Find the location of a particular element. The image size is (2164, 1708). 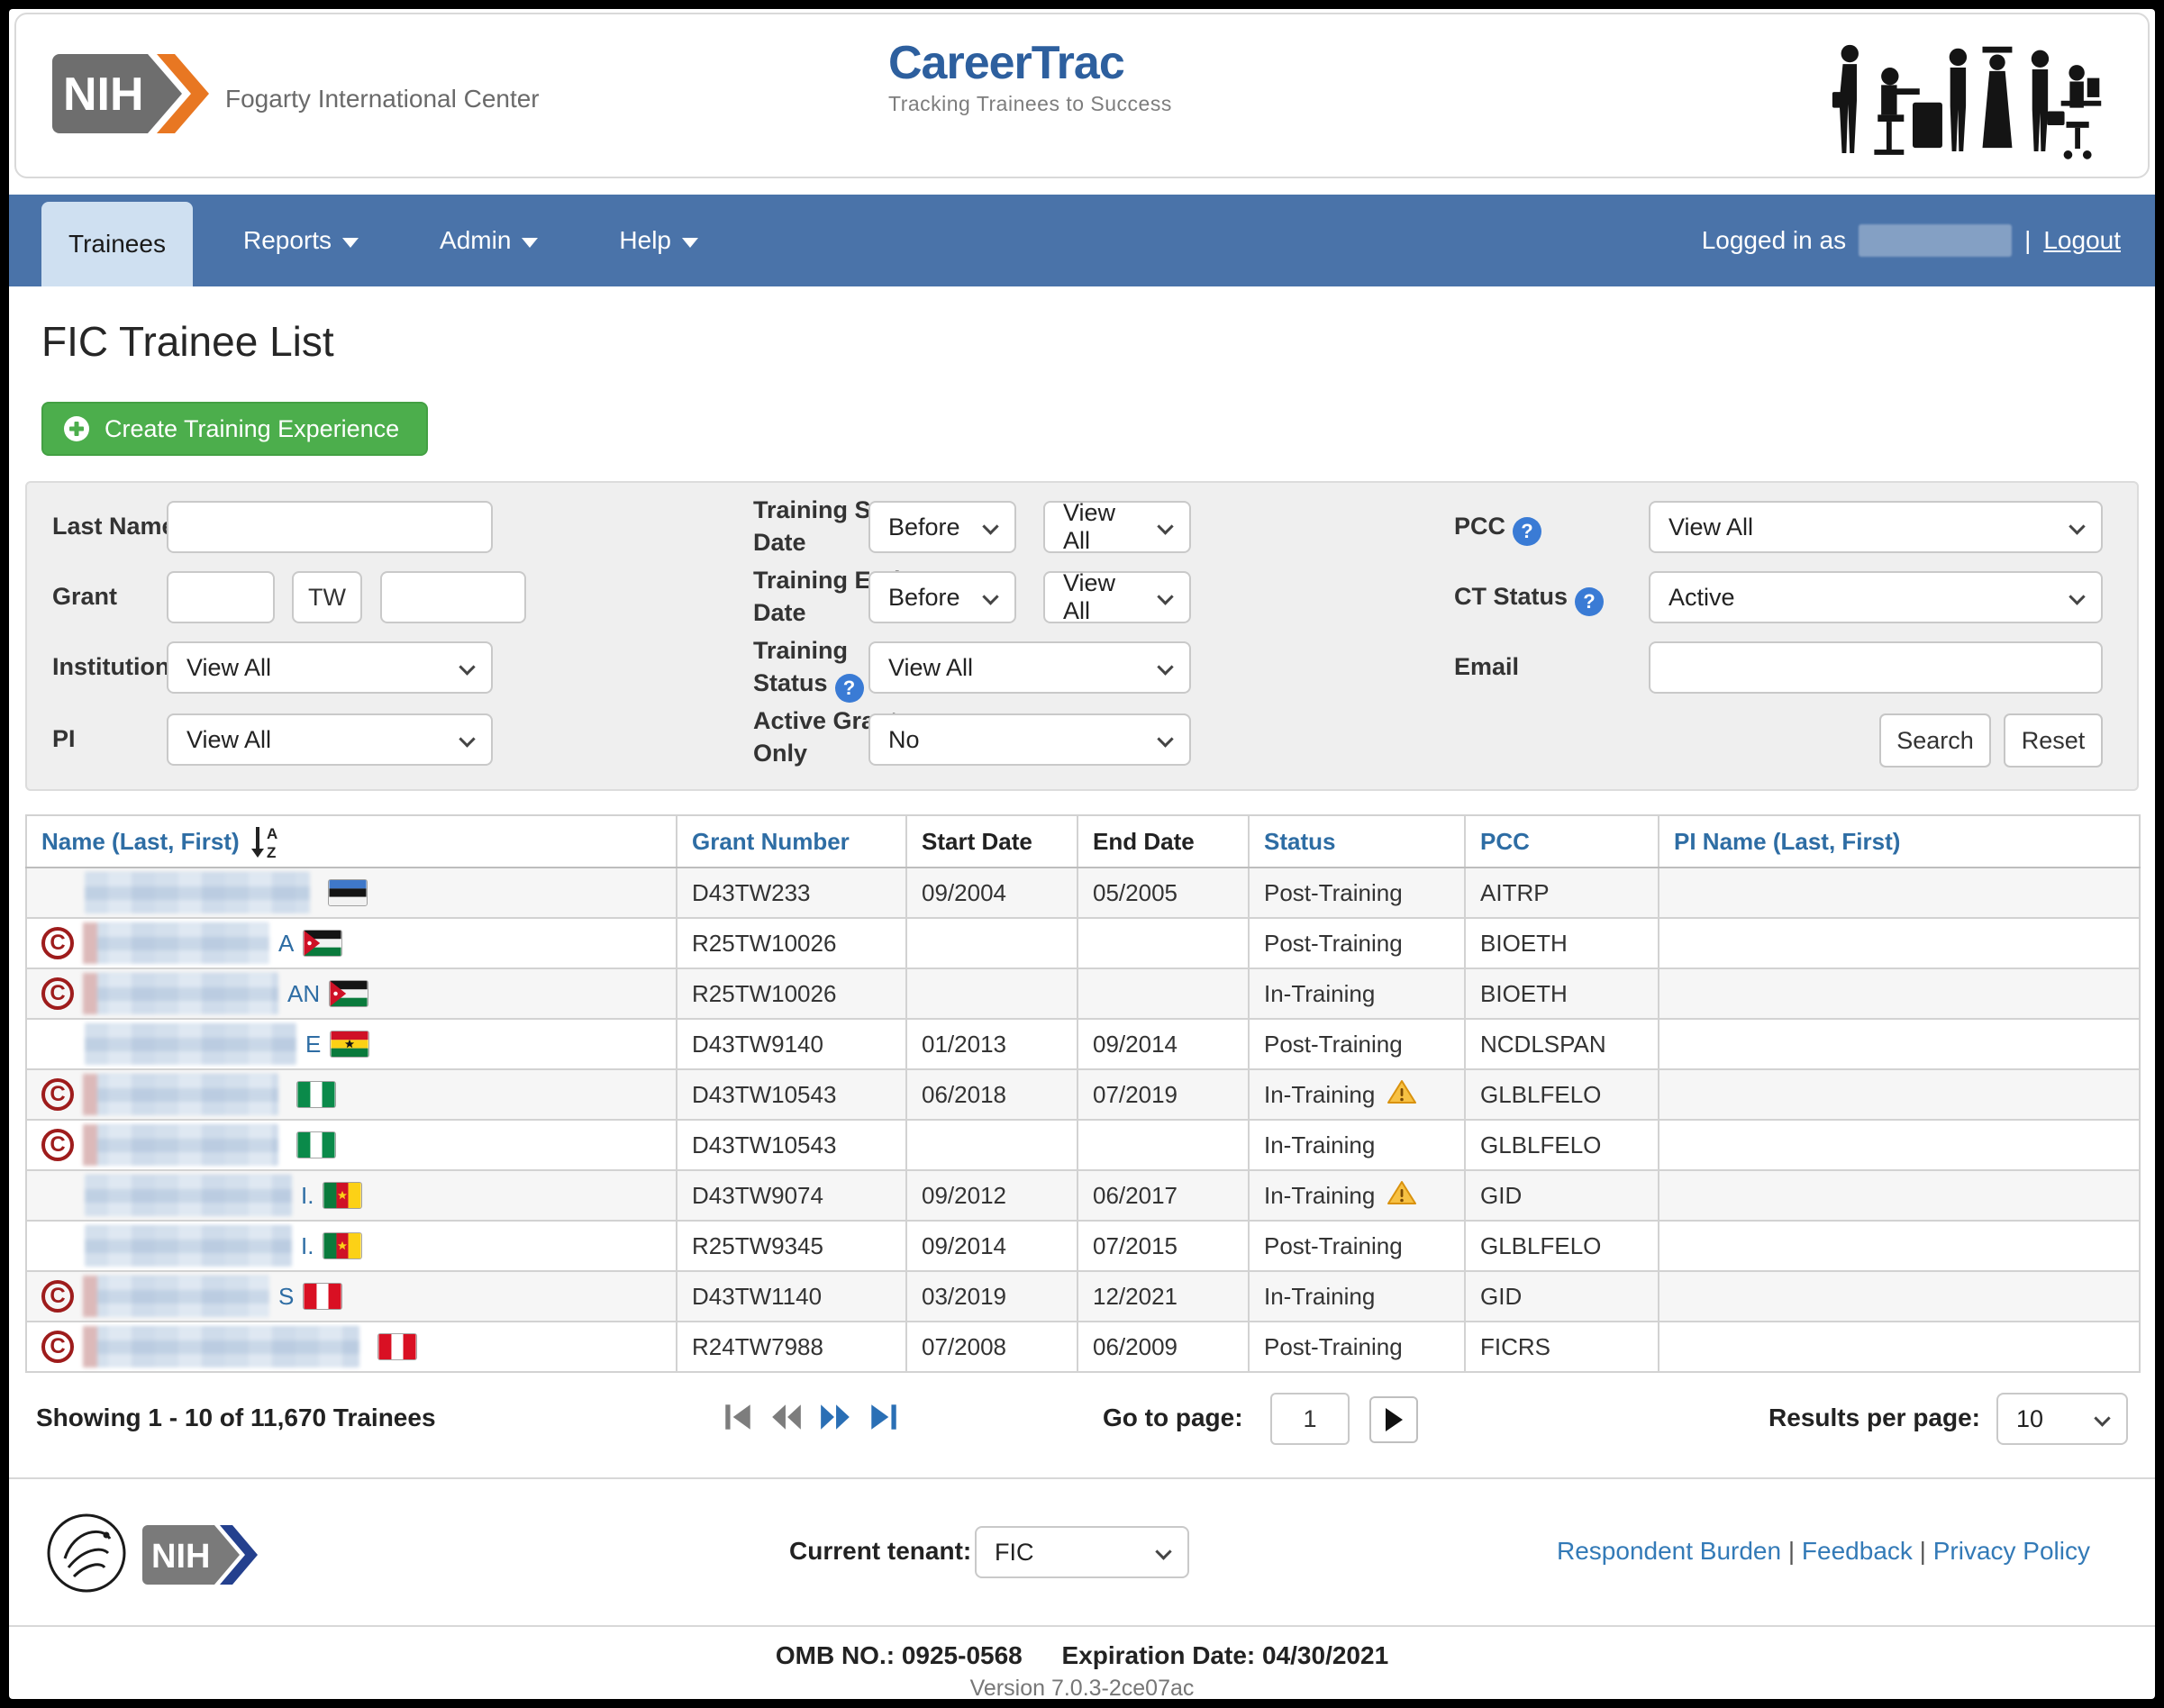

omb-number: OMB NO.: 0925-0568 is located at coordinates (899, 1655).